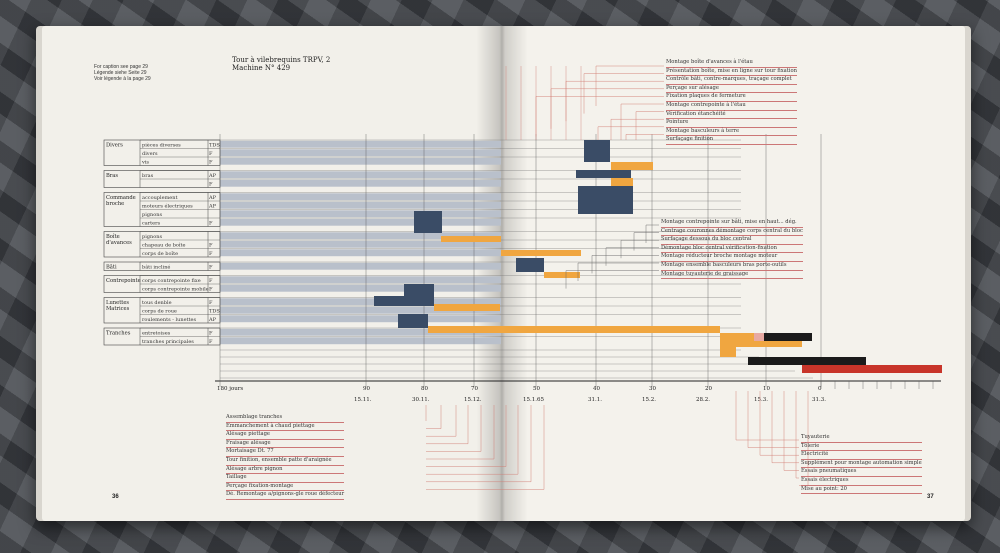 Image resolution: width=1000 pixels, height=553 pixels. What do you see at coordinates (281, 60) in the screenshot?
I see `chart-title-line1: Tour à vilebrequins TRPV, 2` at bounding box center [281, 60].